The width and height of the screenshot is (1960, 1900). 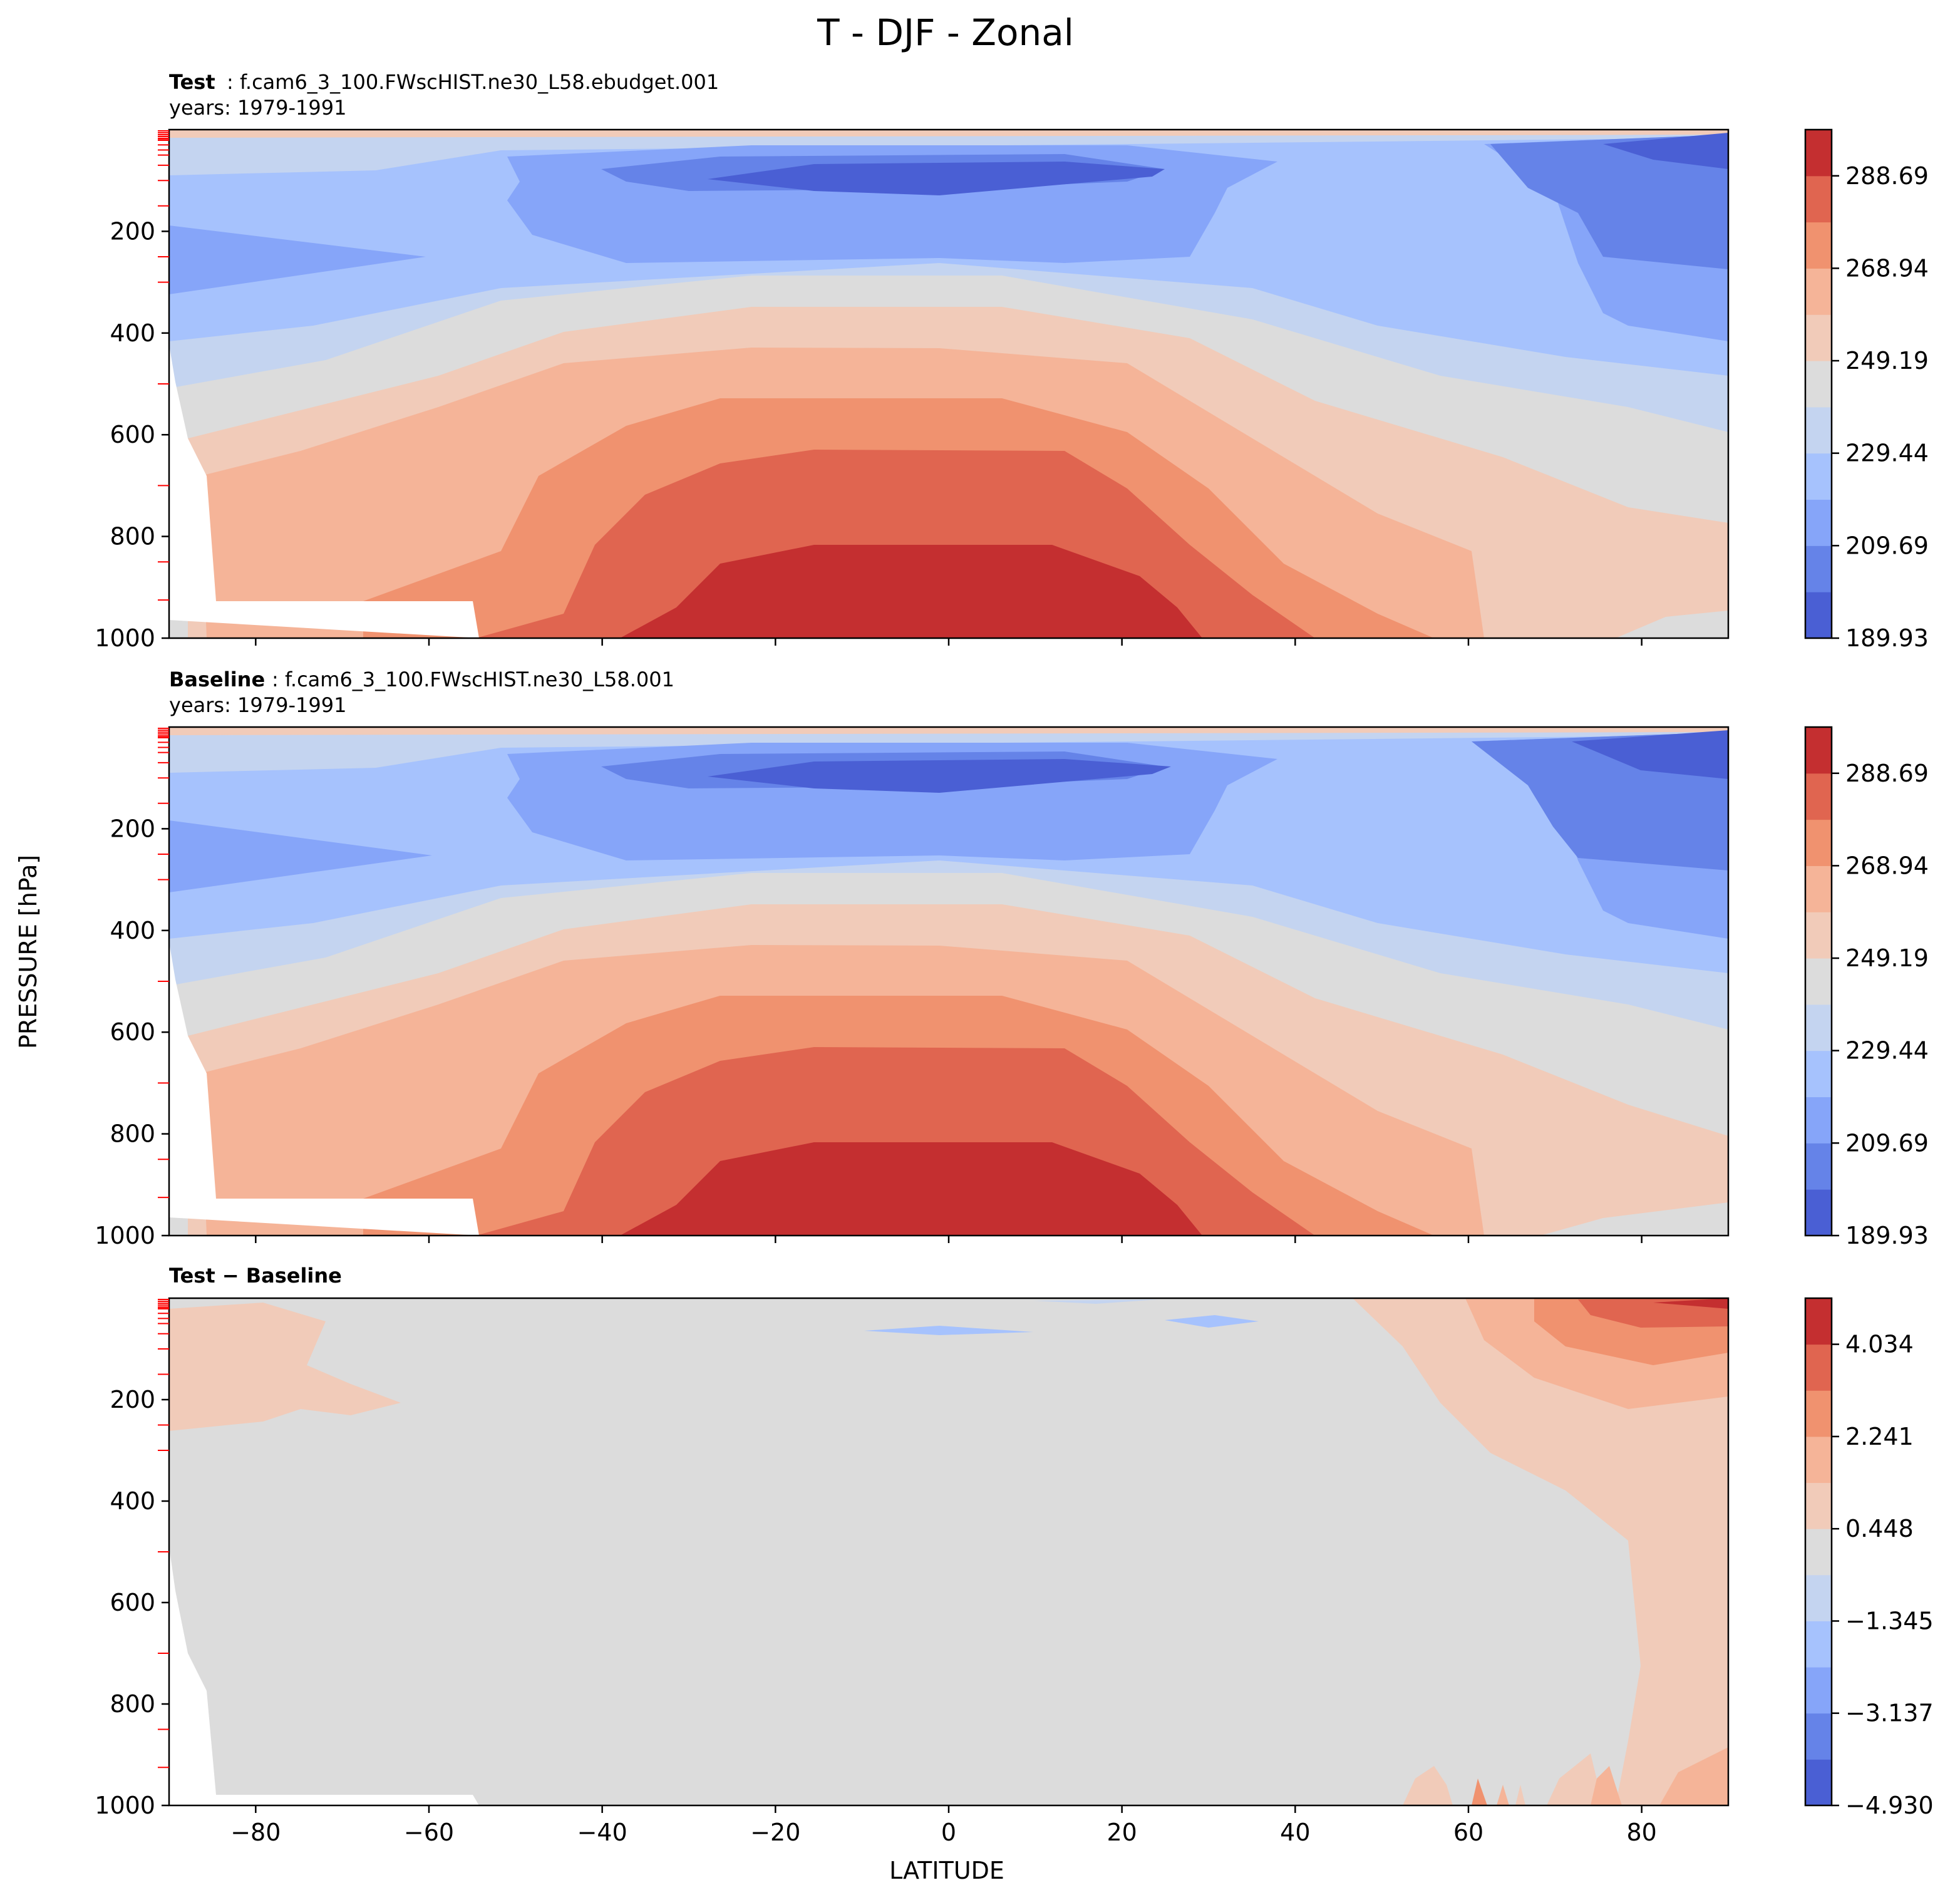 I want to click on panel-difference-title: Test − Baseline, so click(x=255, y=1276).